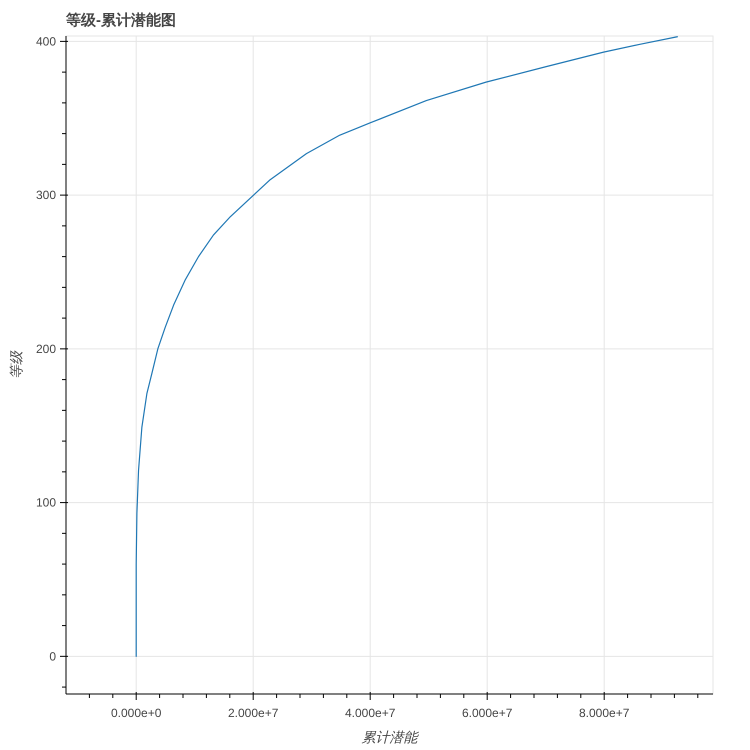 The width and height of the screenshot is (750, 750). What do you see at coordinates (253, 713) in the screenshot?
I see `x-tick-label: 2.000e+7` at bounding box center [253, 713].